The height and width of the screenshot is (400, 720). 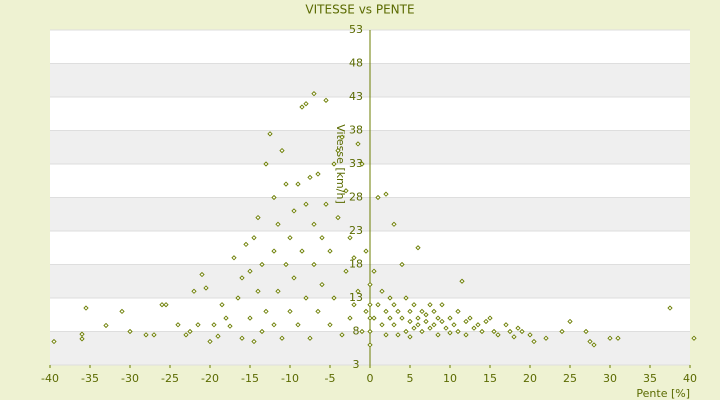 What do you see at coordinates (450, 378) in the screenshot?
I see `x-tick-label: 10` at bounding box center [450, 378].